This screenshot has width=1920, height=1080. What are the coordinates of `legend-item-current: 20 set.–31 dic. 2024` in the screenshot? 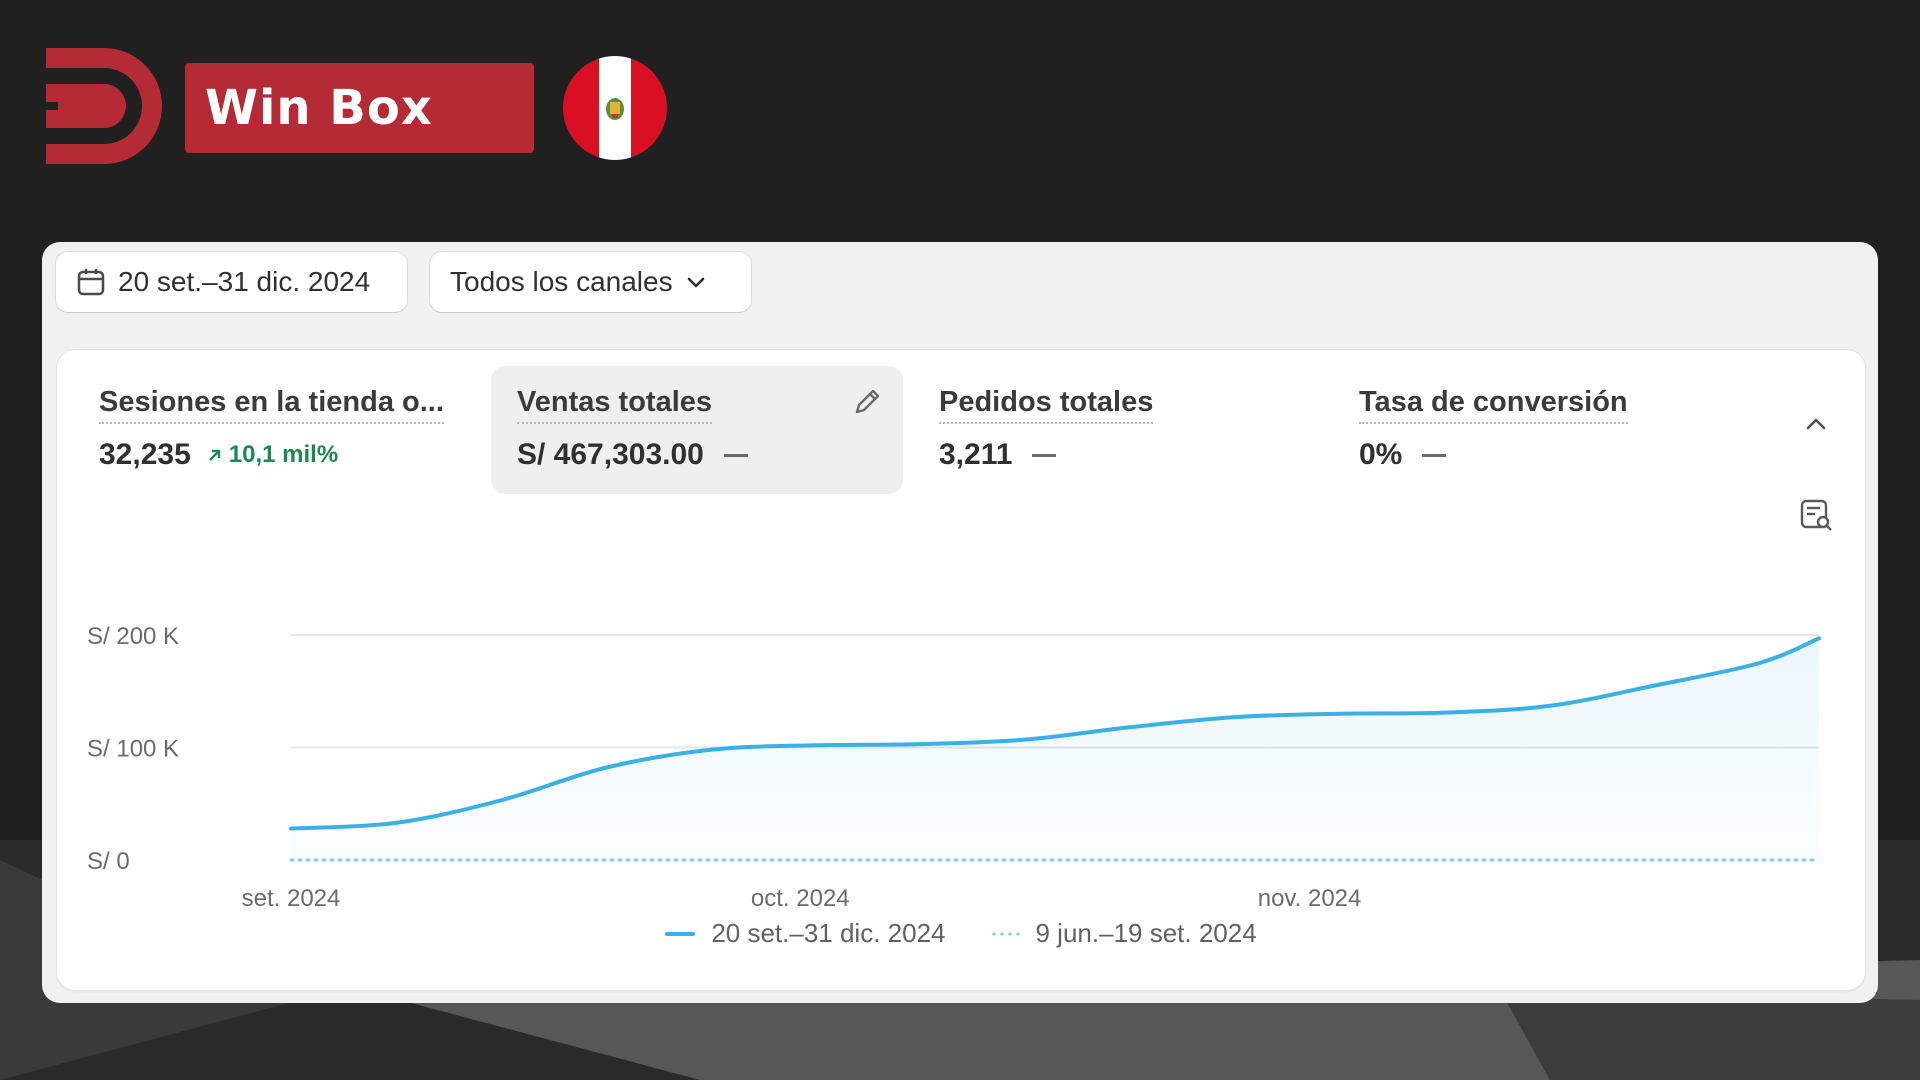 It's located at (805, 933).